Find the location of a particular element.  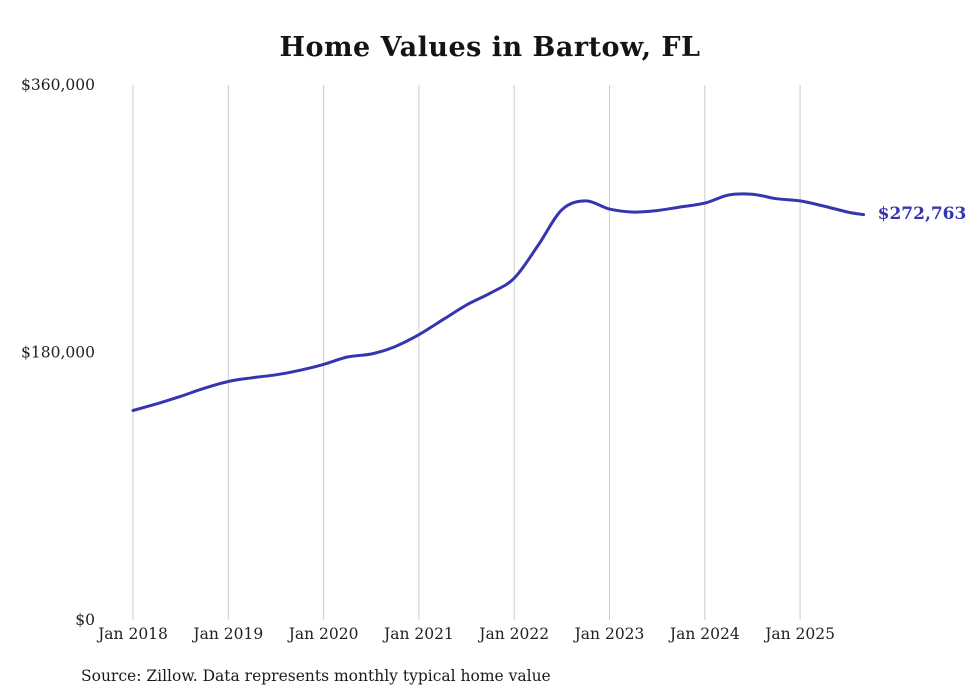

x-axis-tick-label: Jan 2022 is located at coordinates (513, 634).